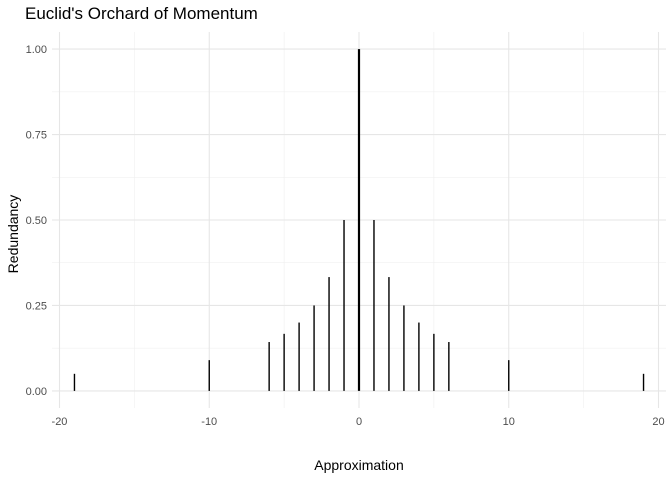  Describe the element at coordinates (509, 422) in the screenshot. I see `x-tick-label: 10` at that location.